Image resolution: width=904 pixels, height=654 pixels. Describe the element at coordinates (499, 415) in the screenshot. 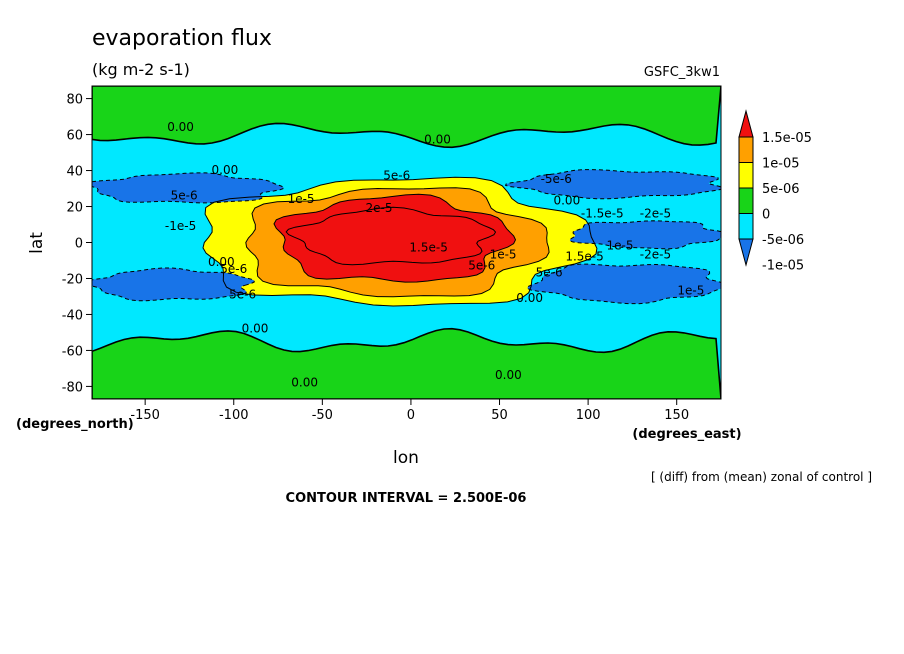

I see `x-tick-label: 50` at that location.